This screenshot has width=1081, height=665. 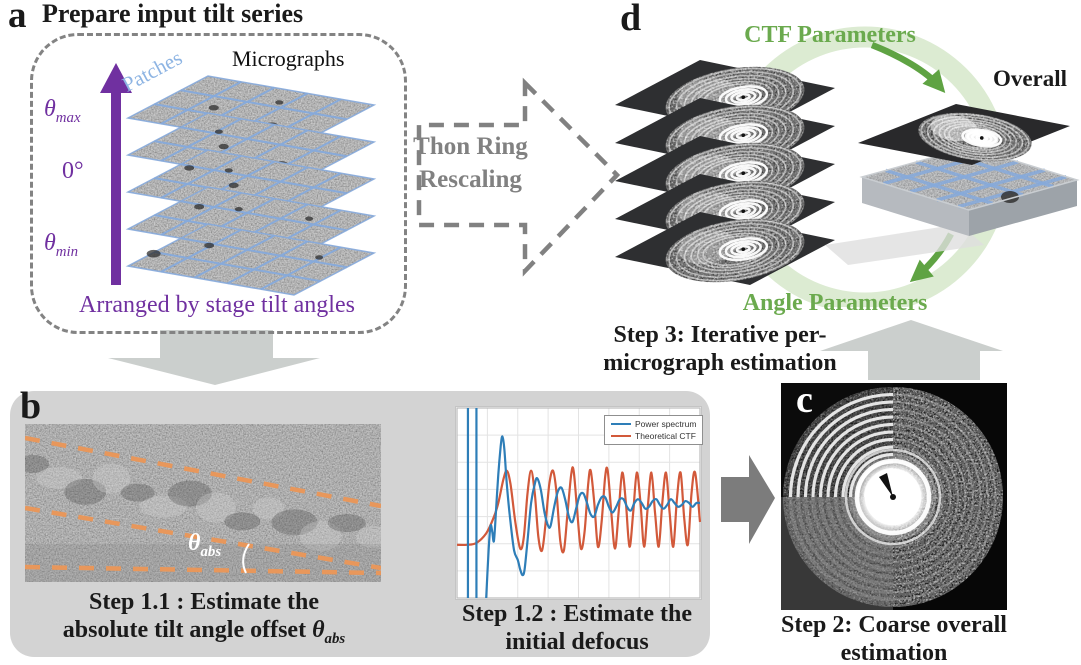 I want to click on angle-arc, so click(x=246, y=558).